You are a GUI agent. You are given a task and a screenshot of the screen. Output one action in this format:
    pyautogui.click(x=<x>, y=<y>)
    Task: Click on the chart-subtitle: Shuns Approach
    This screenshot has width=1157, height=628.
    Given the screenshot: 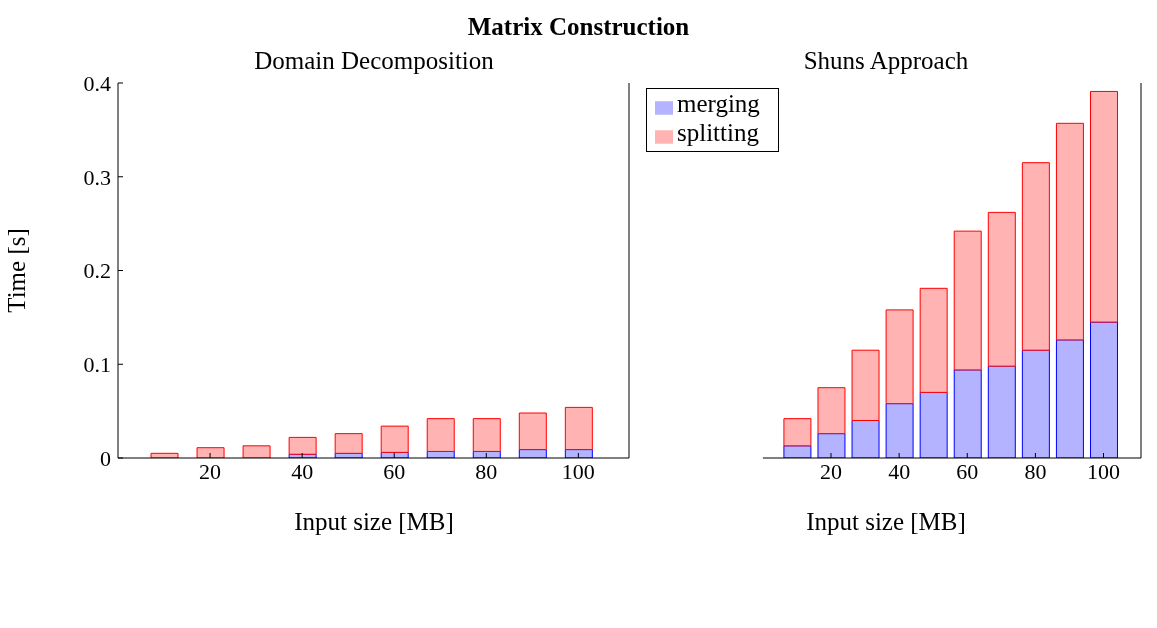 What is the action you would take?
    pyautogui.click(x=886, y=61)
    